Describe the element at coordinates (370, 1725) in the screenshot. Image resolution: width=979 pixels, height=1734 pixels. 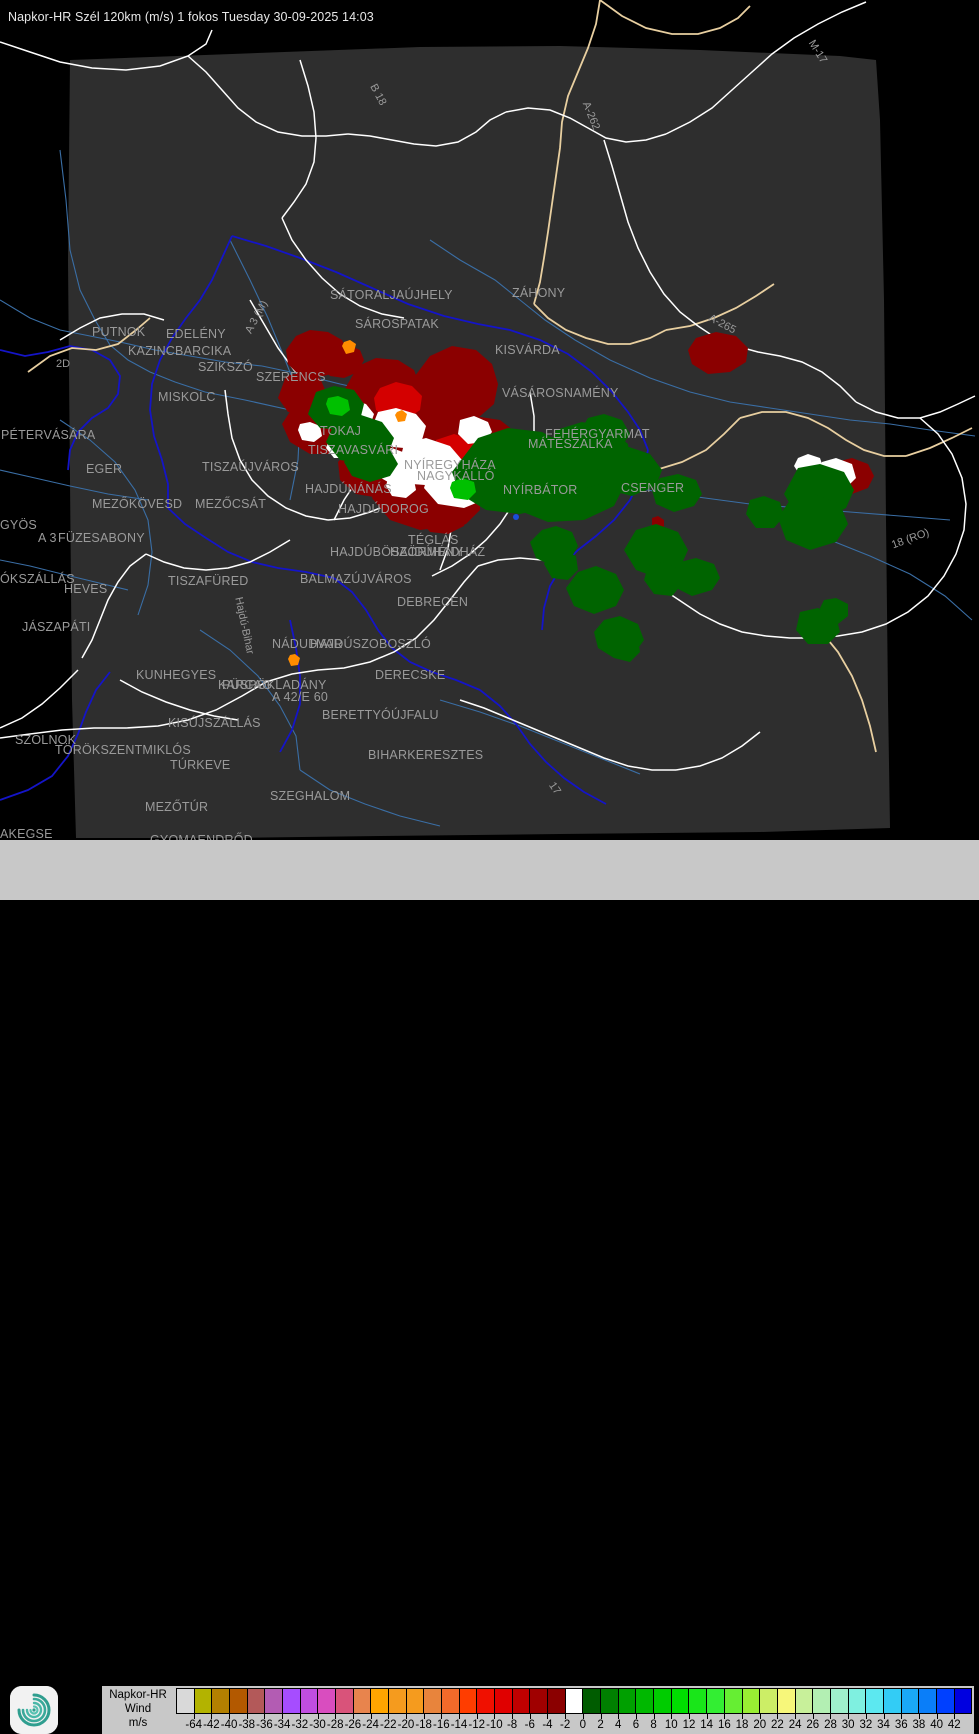
I see `colorbar-tick-value: -24` at that location.